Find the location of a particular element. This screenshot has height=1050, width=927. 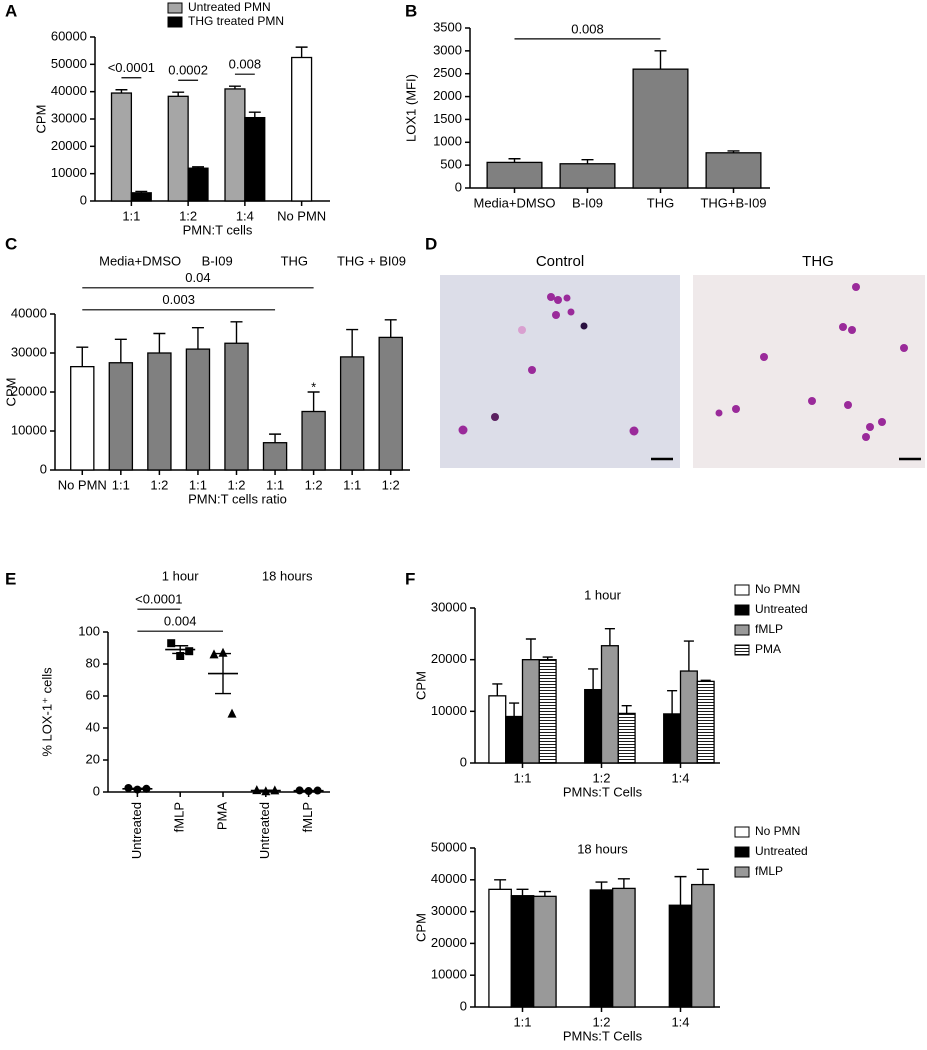

y-tick-label: 10000 is located at coordinates (449, 974).